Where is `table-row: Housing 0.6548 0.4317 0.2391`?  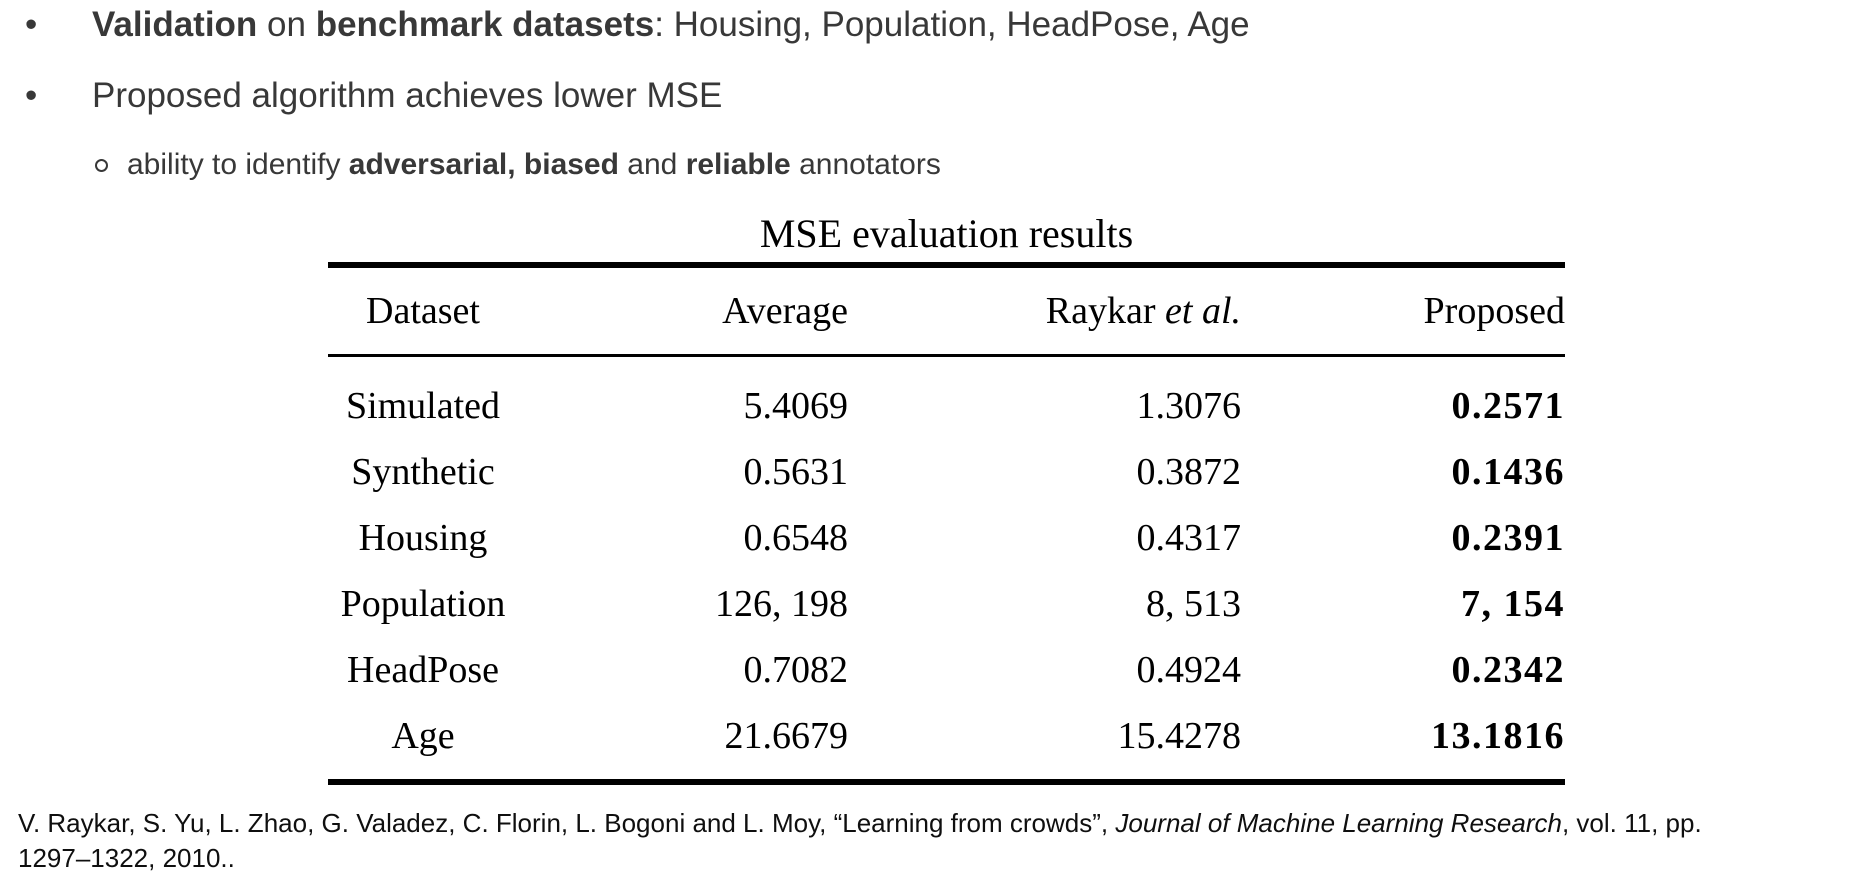
table-row: Housing 0.6548 0.4317 0.2391 is located at coordinates (946, 538).